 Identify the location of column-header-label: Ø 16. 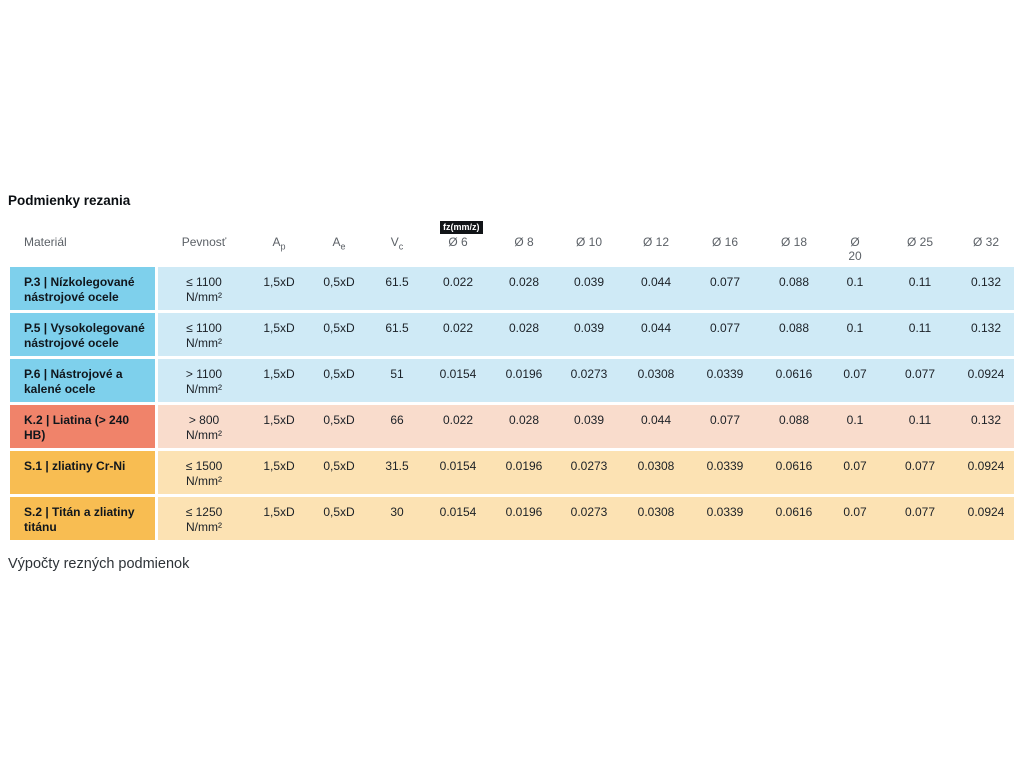
(724, 242).